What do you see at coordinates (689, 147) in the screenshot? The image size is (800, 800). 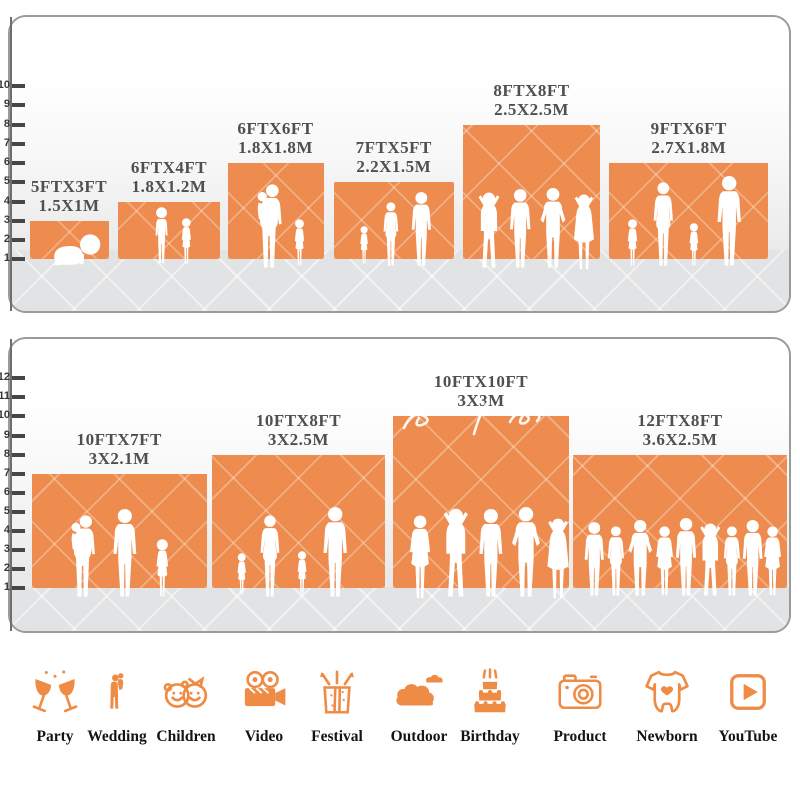 I see `size-m-text: 2.7X1.8M` at bounding box center [689, 147].